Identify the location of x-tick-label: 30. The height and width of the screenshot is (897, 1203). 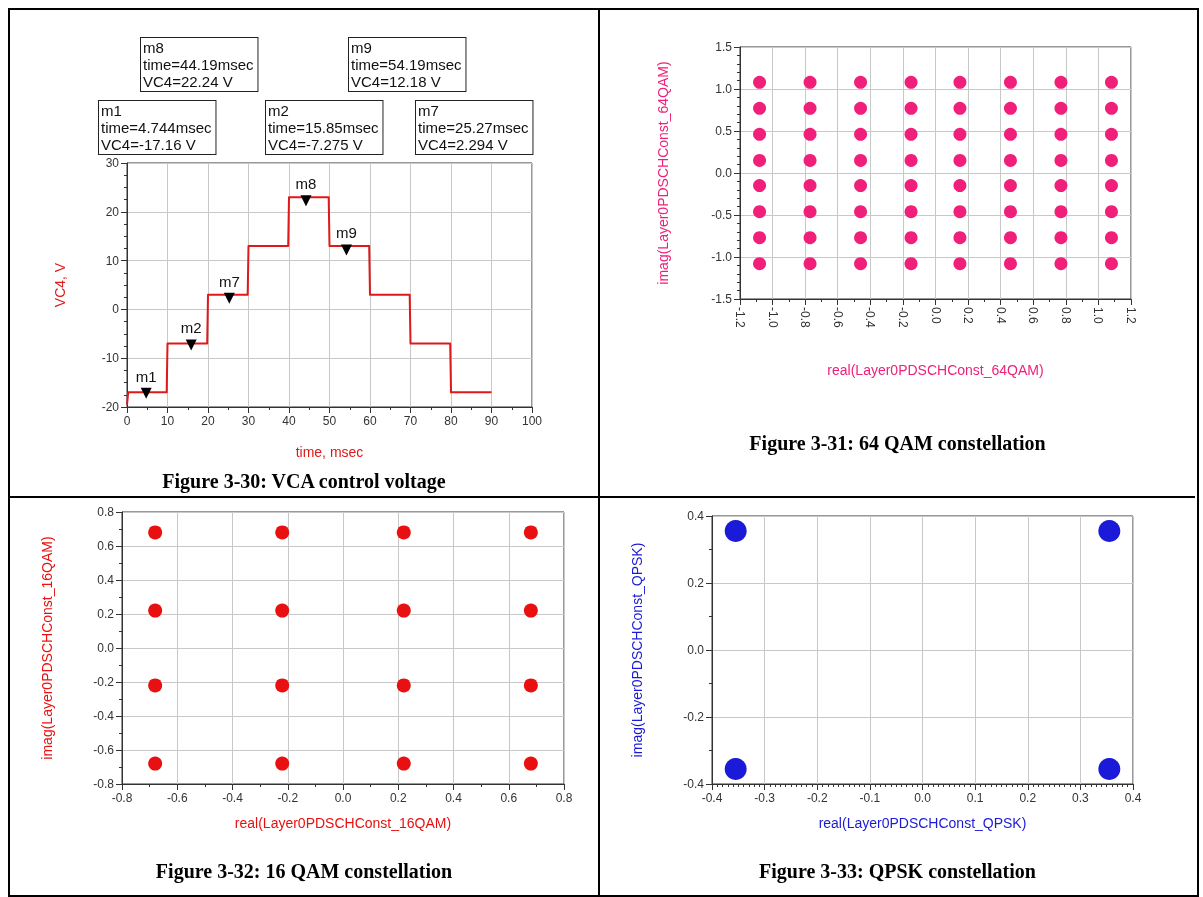
(248, 421).